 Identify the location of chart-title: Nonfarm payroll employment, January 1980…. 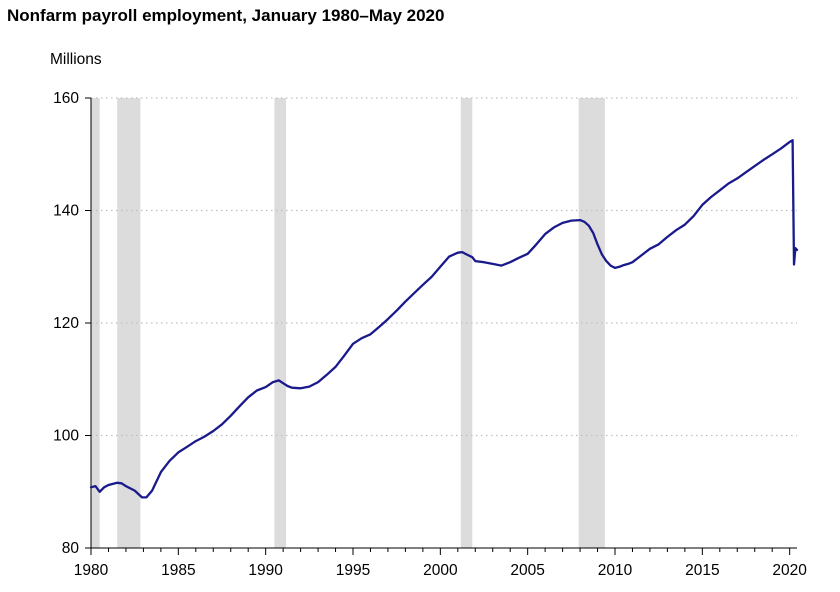
(226, 15).